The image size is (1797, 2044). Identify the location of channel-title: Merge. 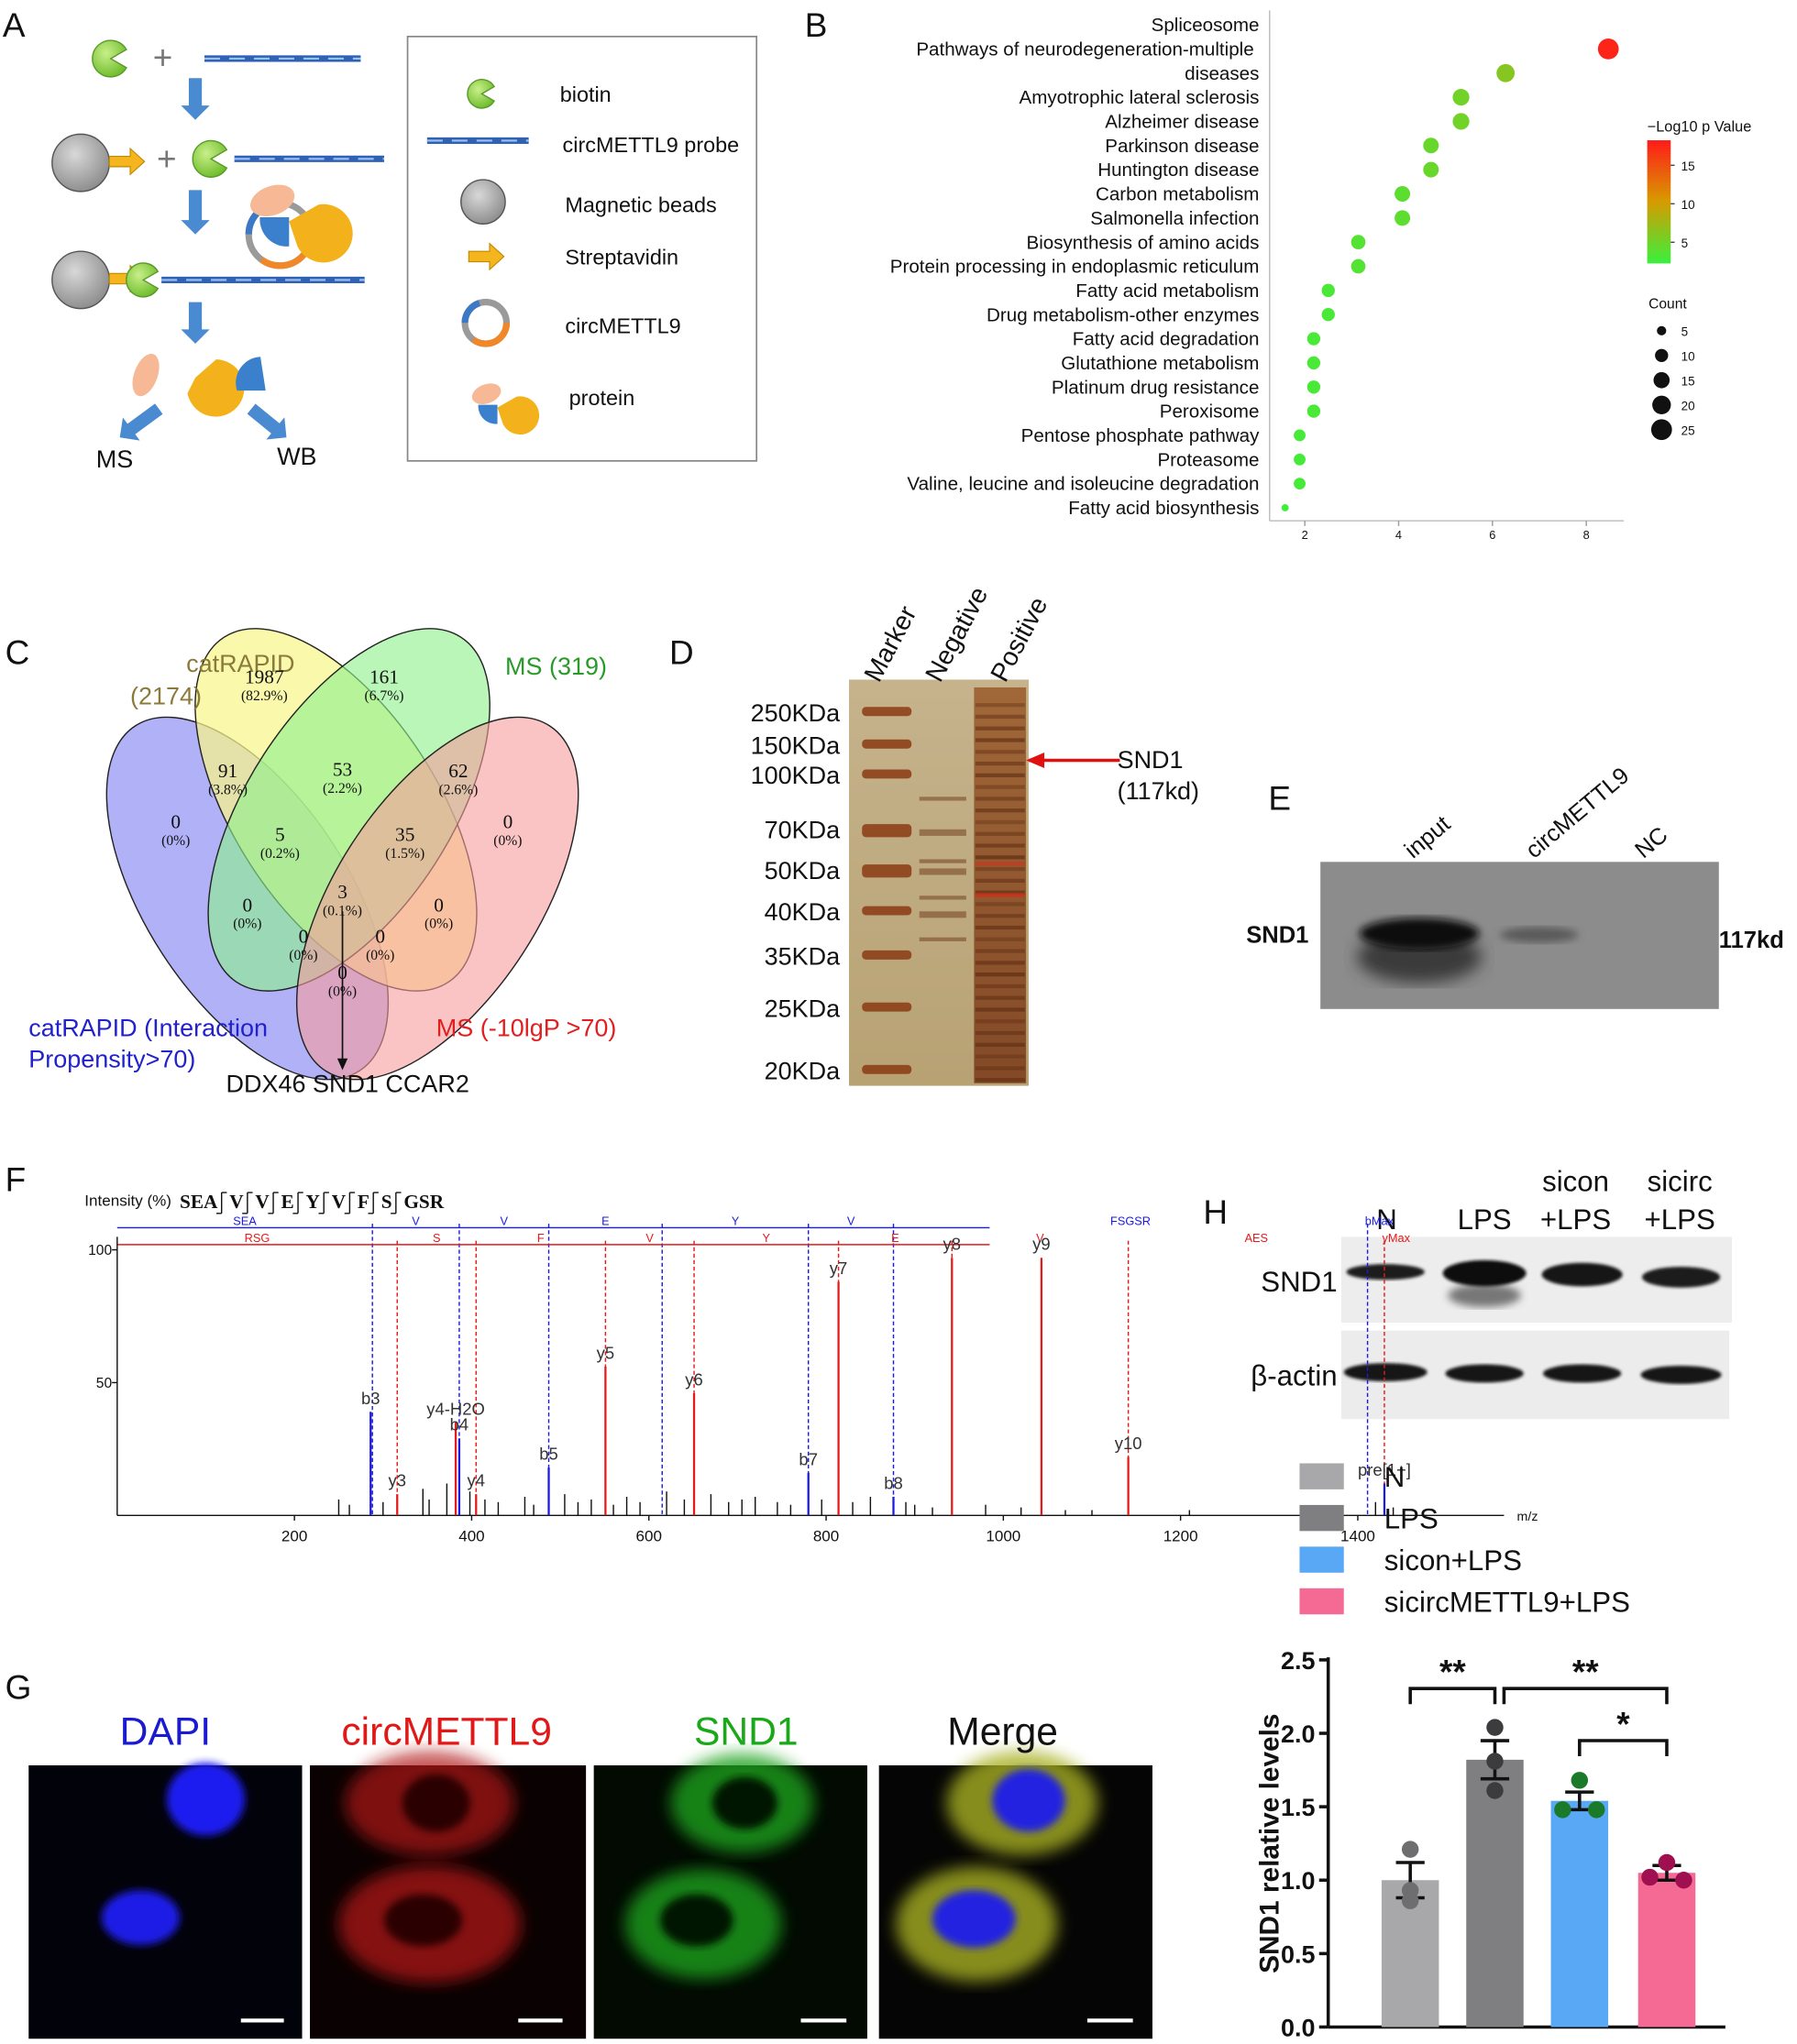
(1002, 1731).